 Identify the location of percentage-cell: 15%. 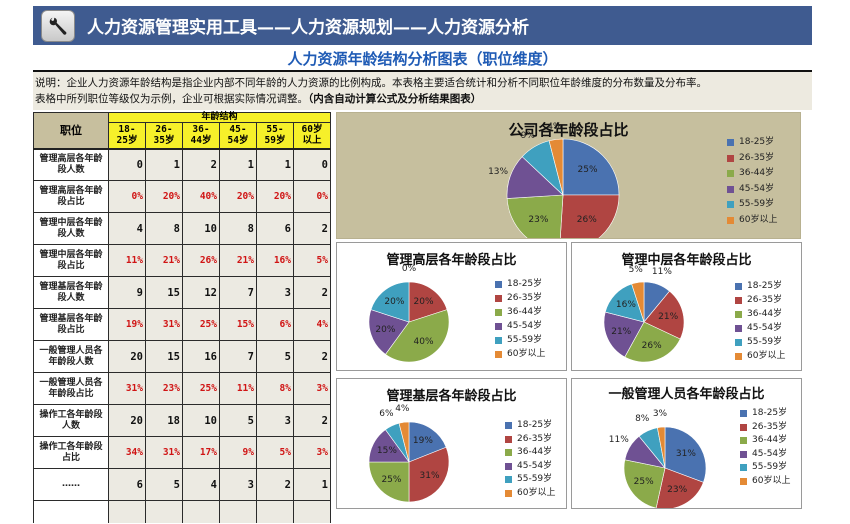
(238, 324).